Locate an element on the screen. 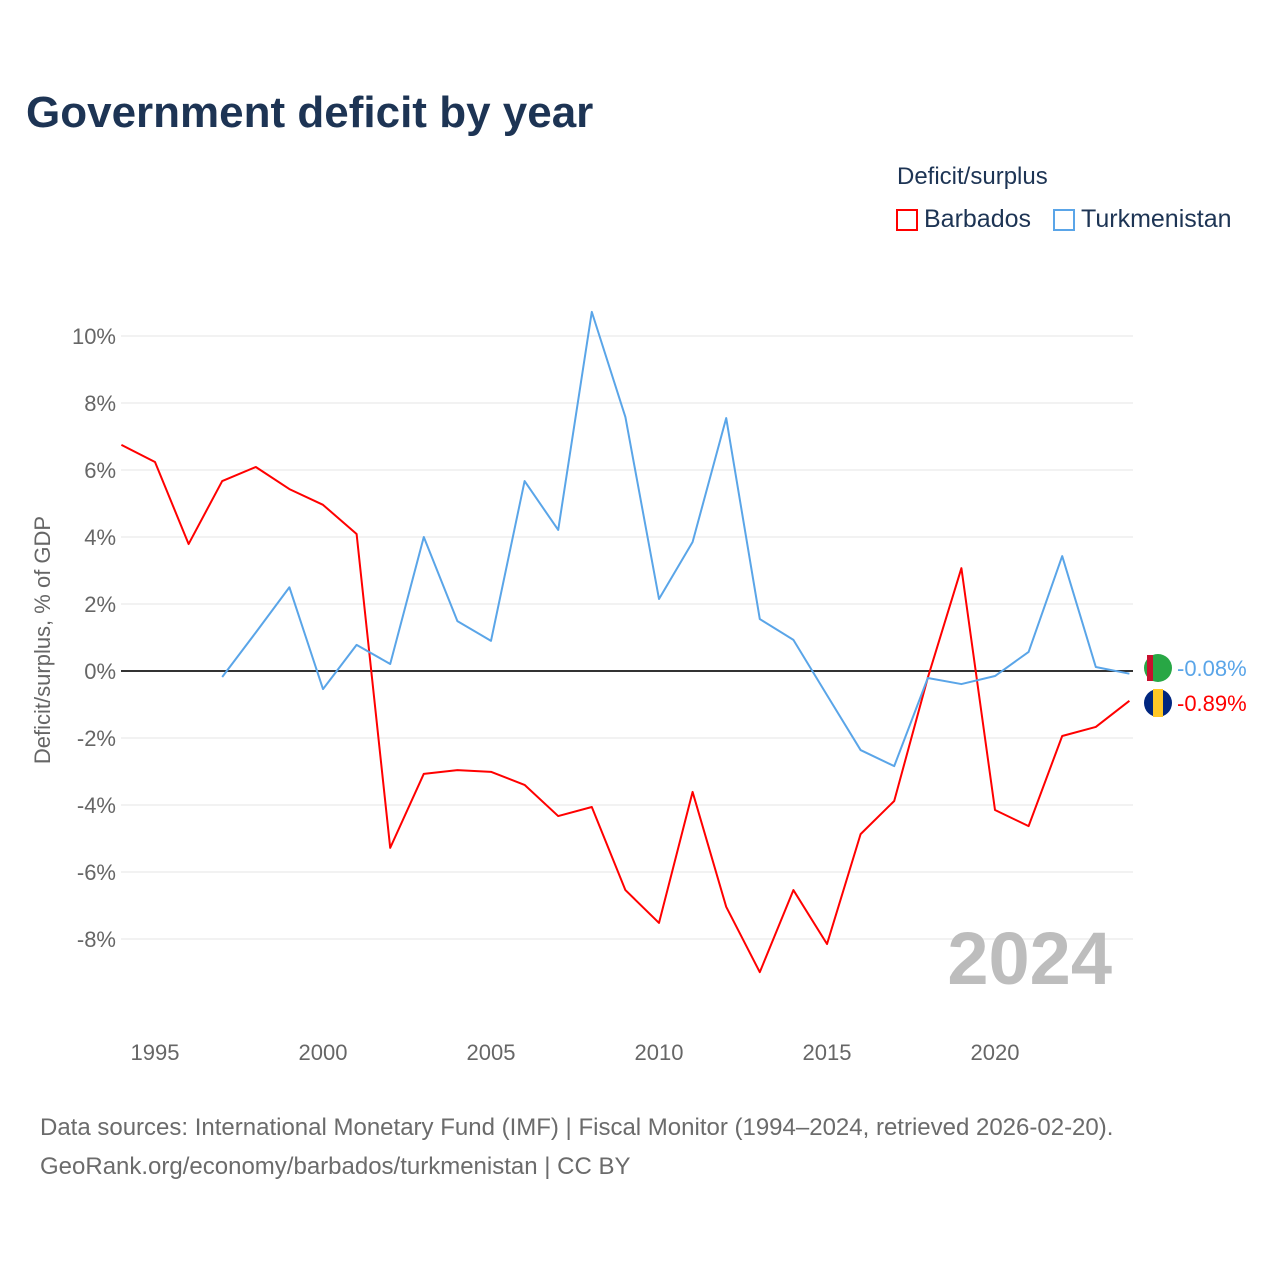  x-tick-label: 2015 is located at coordinates (827, 1052).